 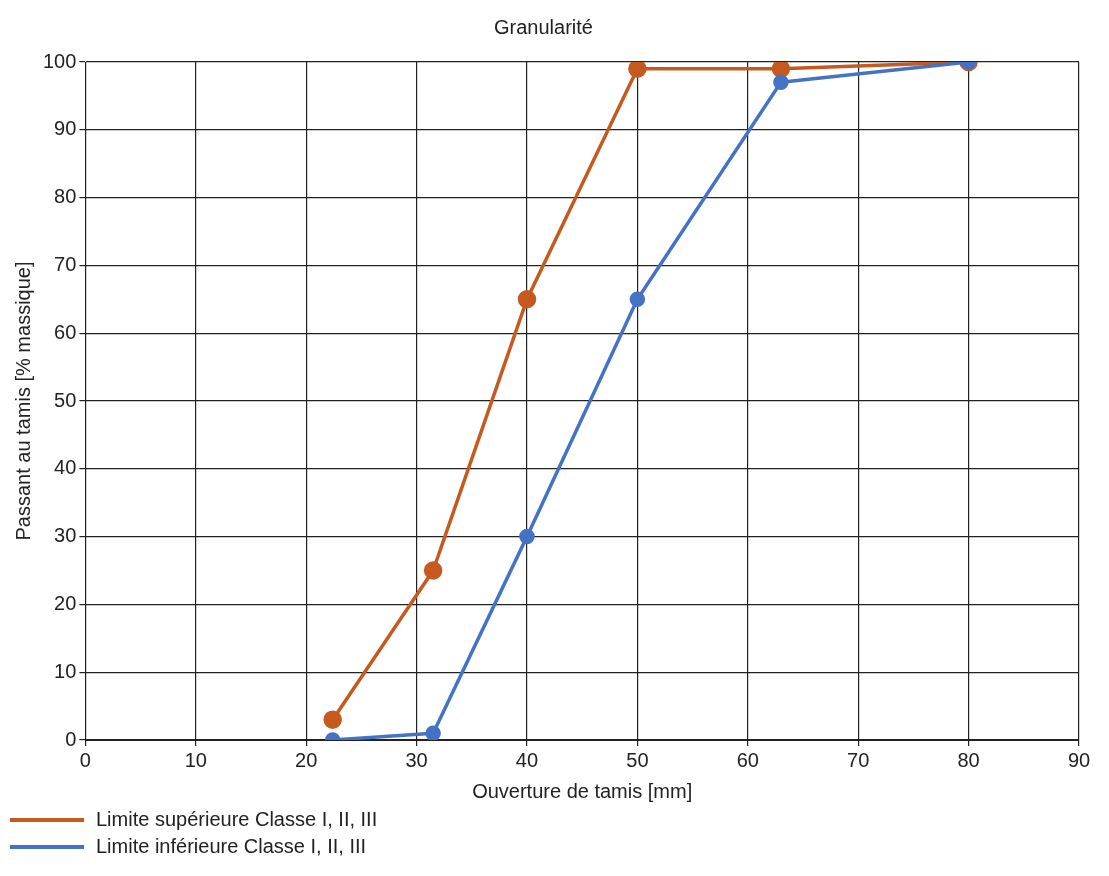 What do you see at coordinates (416, 759) in the screenshot?
I see `x-tick-label: 30` at bounding box center [416, 759].